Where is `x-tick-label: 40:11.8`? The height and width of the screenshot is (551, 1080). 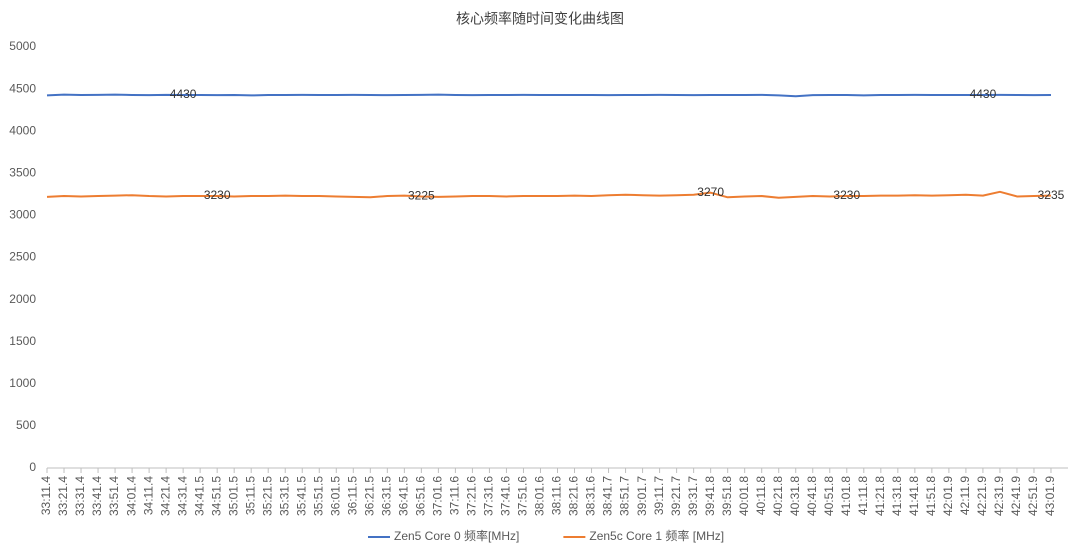 x-tick-label: 40:11.8 is located at coordinates (761, 495).